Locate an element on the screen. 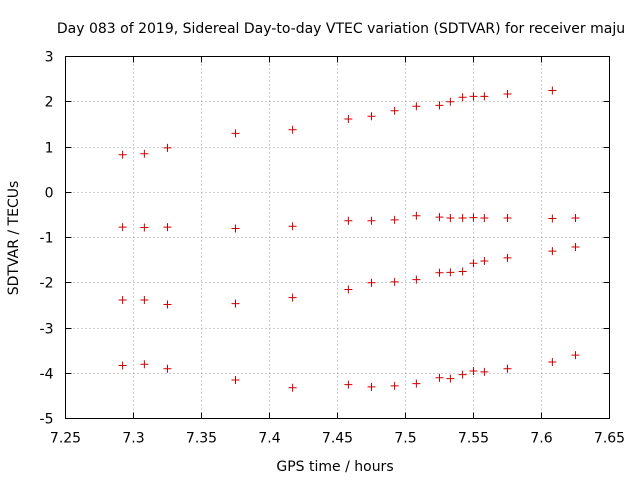 The height and width of the screenshot is (480, 640). y-axis-label: SDTVAR / TECUs is located at coordinates (14, 238).